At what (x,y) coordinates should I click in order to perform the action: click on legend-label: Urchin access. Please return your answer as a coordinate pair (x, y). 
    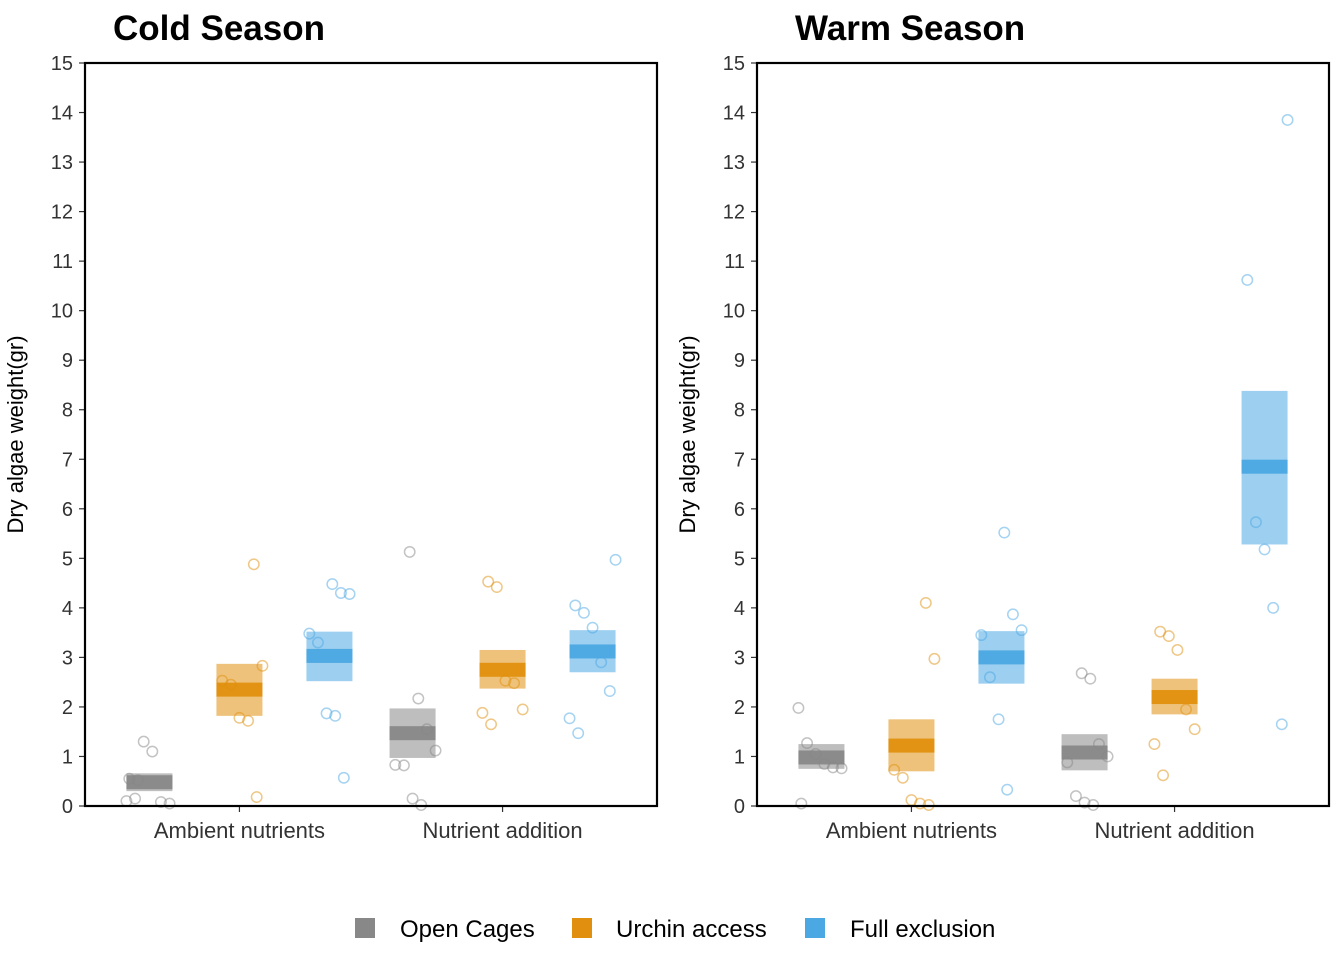
    Looking at the image, I should click on (691, 929).